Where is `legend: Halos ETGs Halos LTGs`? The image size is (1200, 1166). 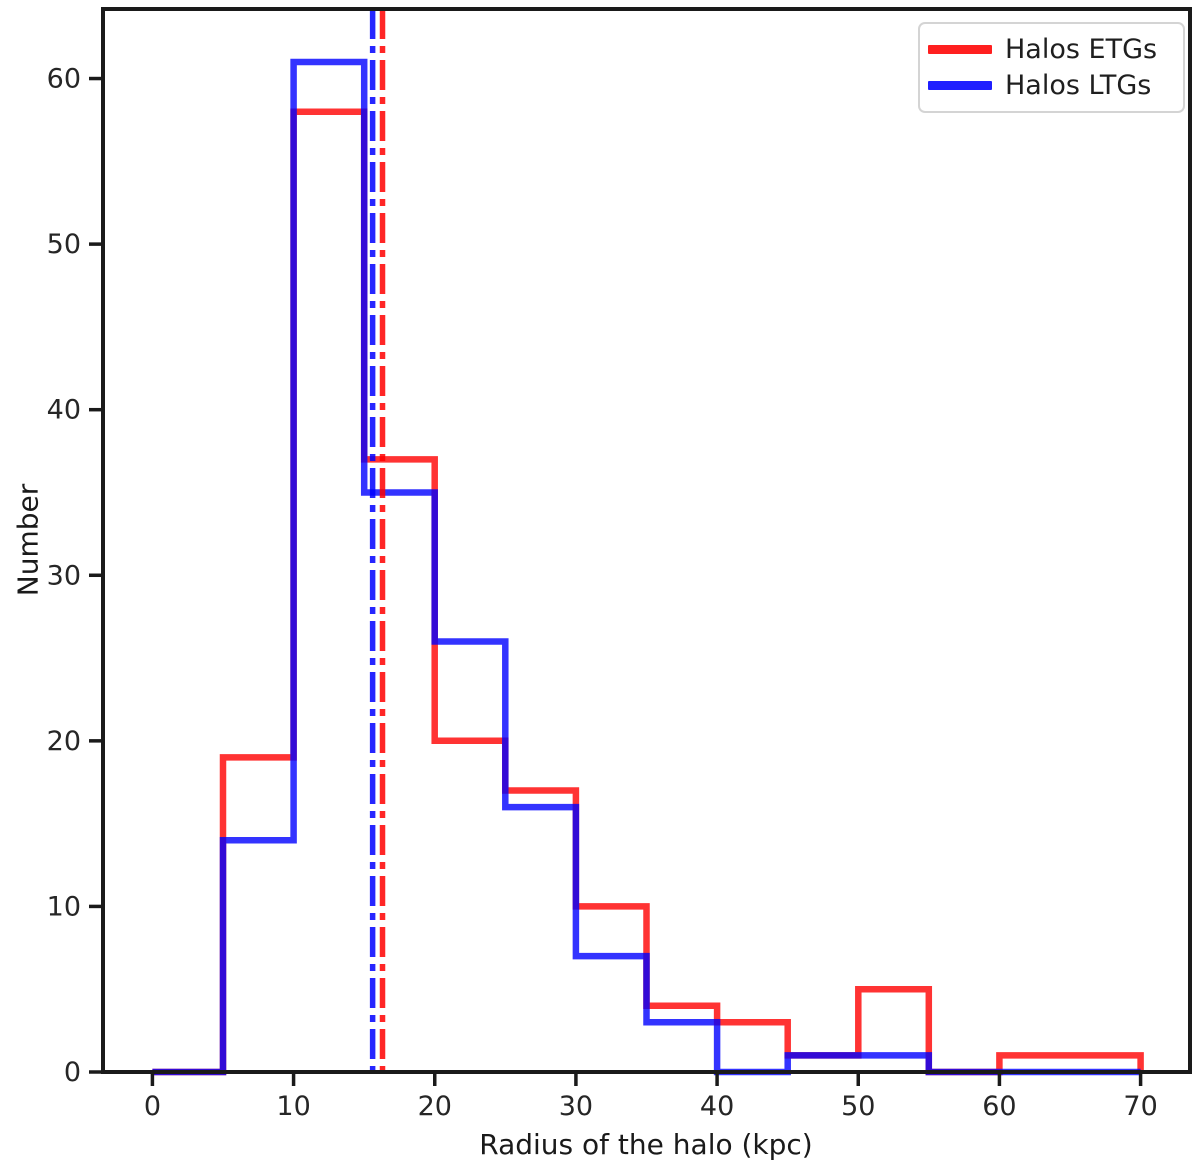 legend: Halos ETGs Halos LTGs is located at coordinates (1051, 67).